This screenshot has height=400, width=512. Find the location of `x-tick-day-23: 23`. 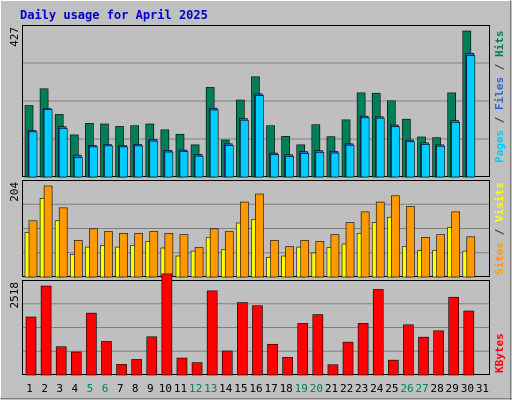

x-tick-day-23: 23 is located at coordinates (361, 388).